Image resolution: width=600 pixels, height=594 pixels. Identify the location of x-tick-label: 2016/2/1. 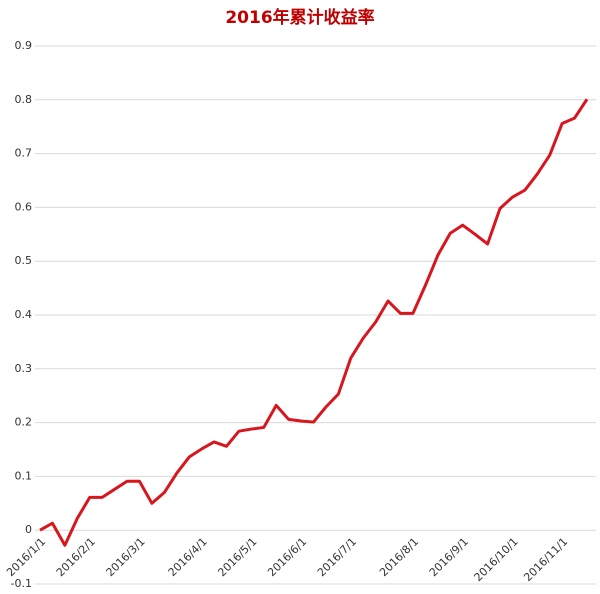
(76, 557).